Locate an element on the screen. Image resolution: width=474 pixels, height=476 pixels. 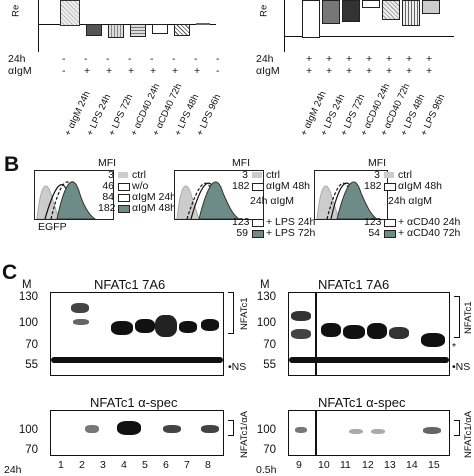
marker-label-right: M is located at coordinates (265, 285).